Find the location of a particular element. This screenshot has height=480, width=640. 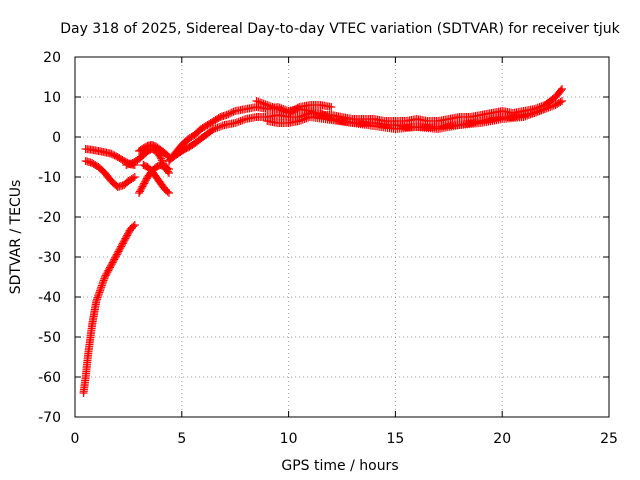

x-tick-label: 10 is located at coordinates (289, 439).